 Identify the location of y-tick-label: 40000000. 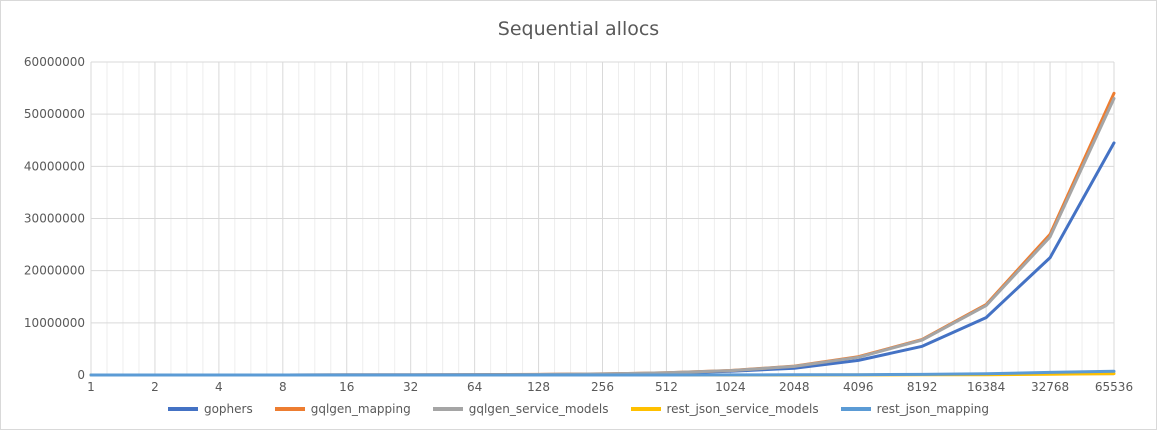
(54, 166).